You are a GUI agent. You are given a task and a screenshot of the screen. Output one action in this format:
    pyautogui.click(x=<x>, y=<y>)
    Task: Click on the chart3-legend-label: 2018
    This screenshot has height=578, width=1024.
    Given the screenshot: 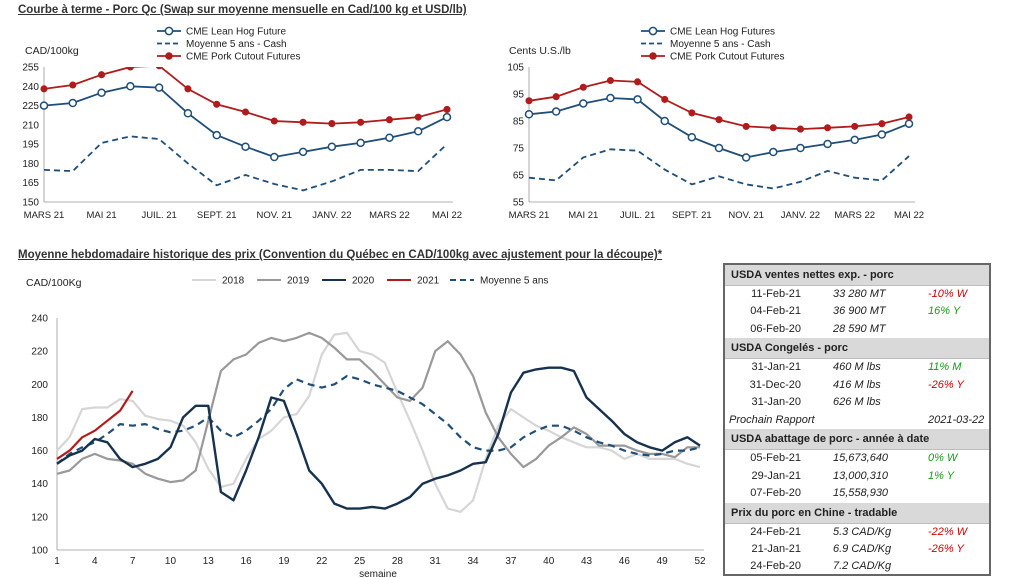 What is the action you would take?
    pyautogui.click(x=233, y=281)
    